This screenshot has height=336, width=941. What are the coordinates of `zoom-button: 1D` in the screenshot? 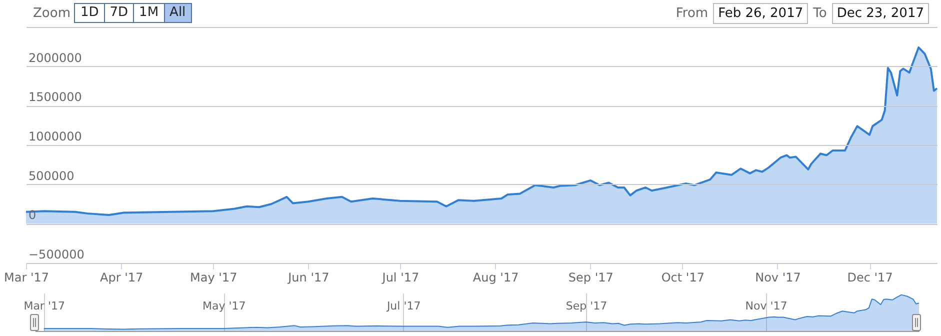 It's located at (89, 13).